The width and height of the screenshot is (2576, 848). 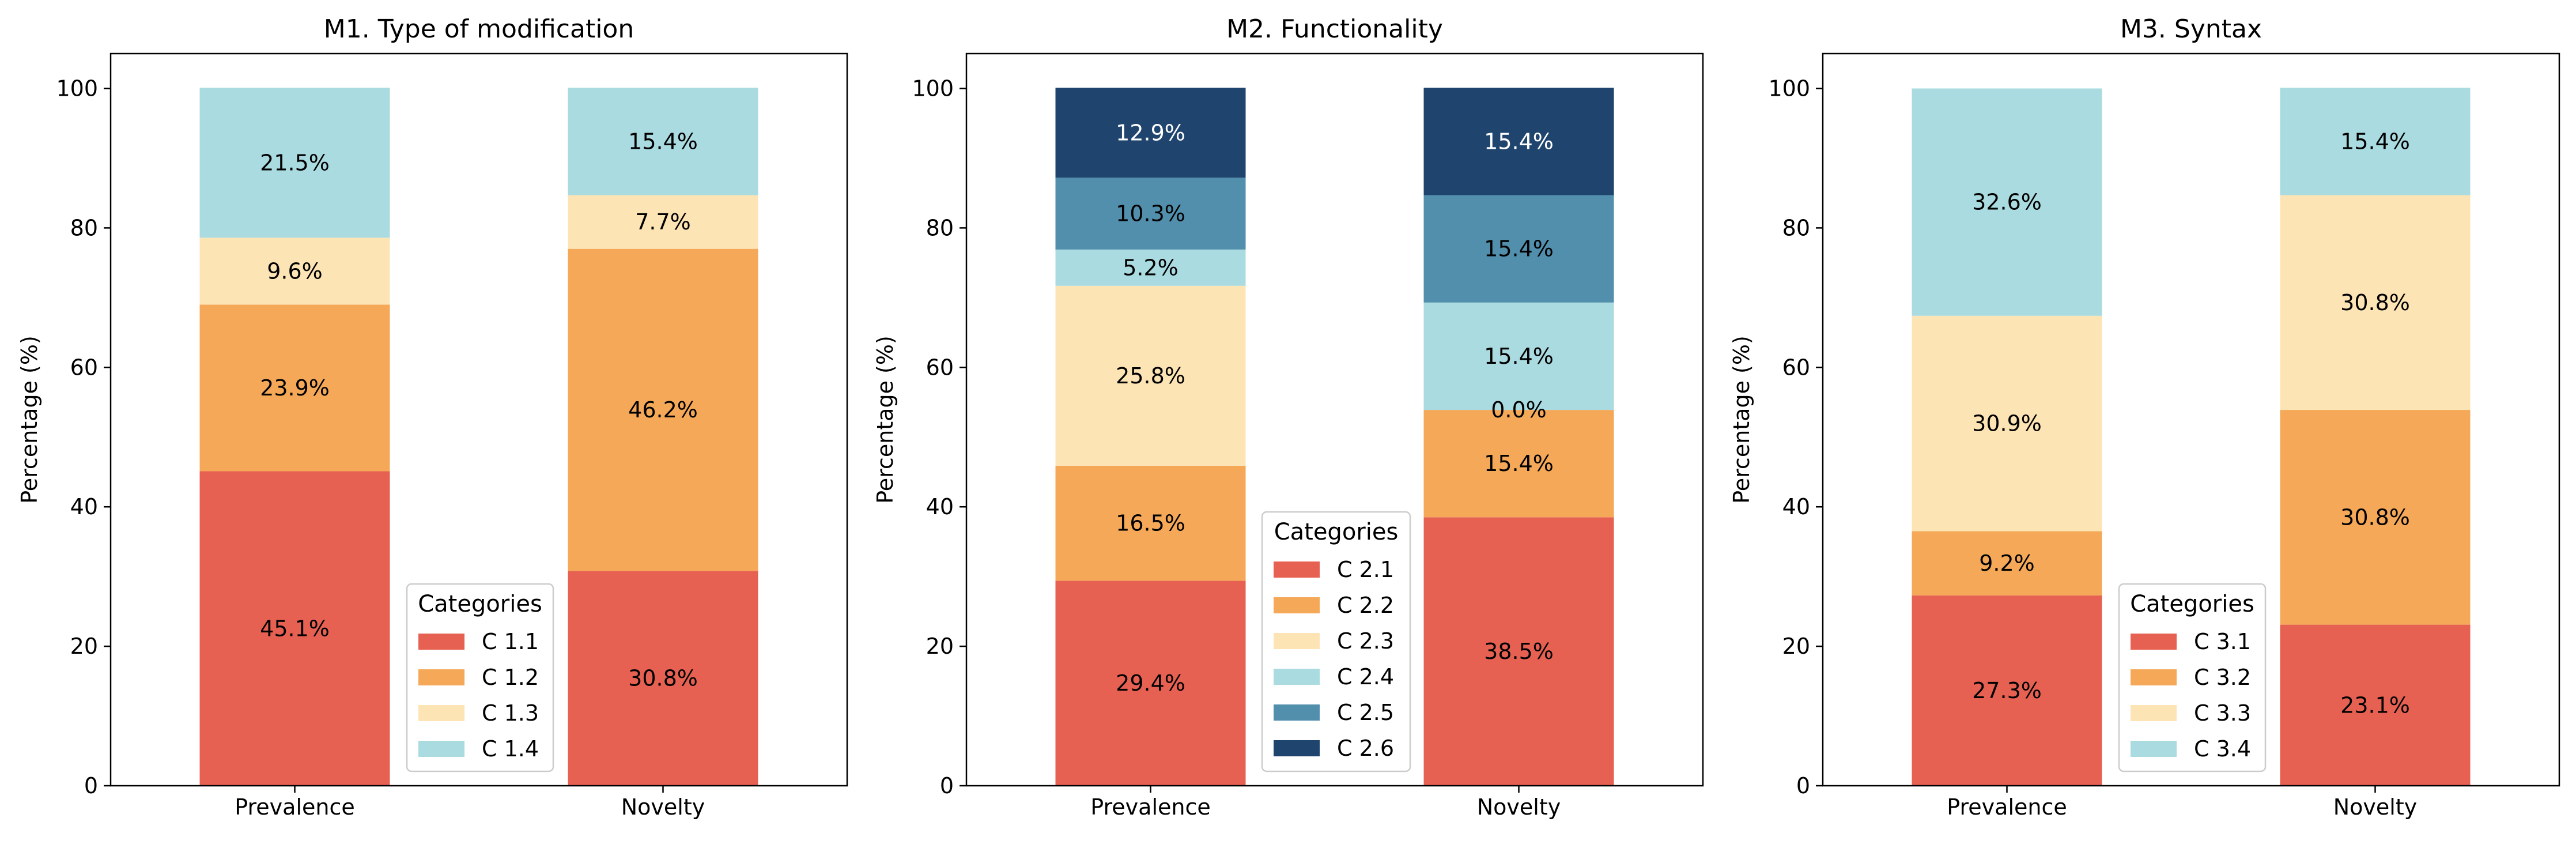 I want to click on bar-segment-C1-3-novelty, so click(x=663, y=222).